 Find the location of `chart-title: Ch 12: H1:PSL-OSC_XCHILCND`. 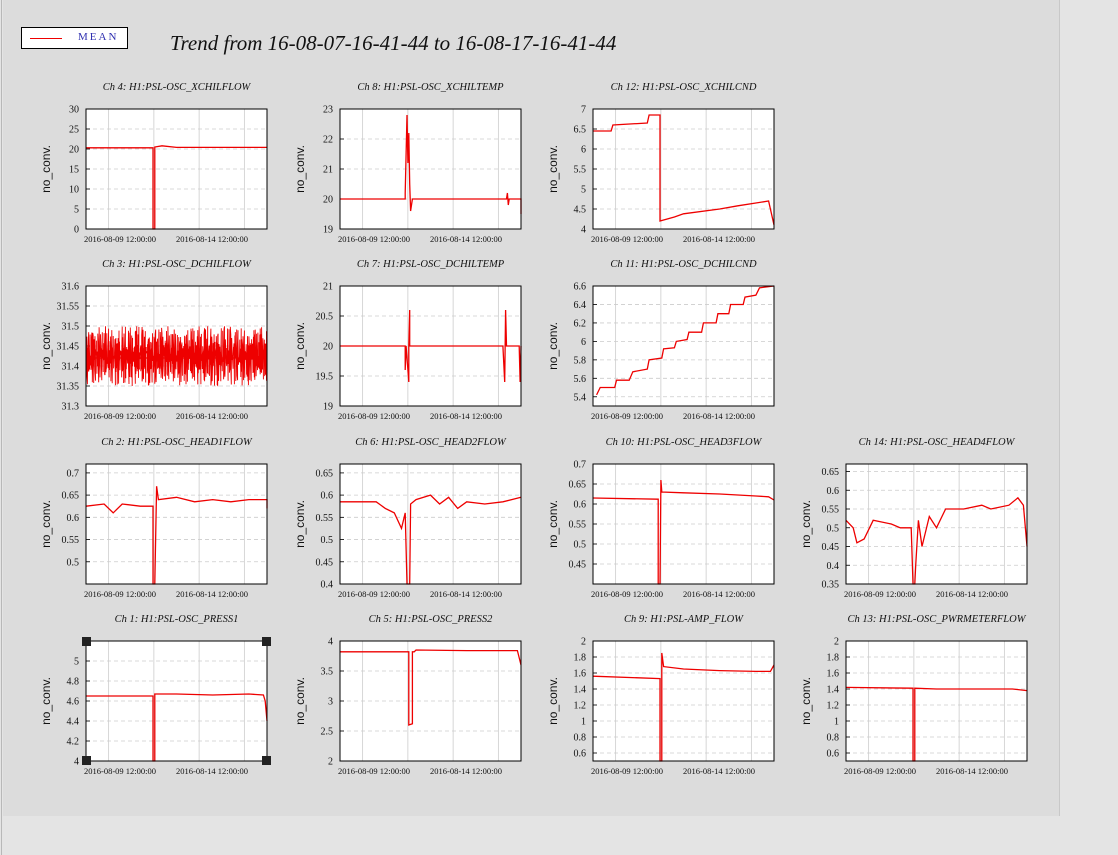

chart-title: Ch 12: H1:PSL-OSC_XCHILCND is located at coordinates (684, 87).